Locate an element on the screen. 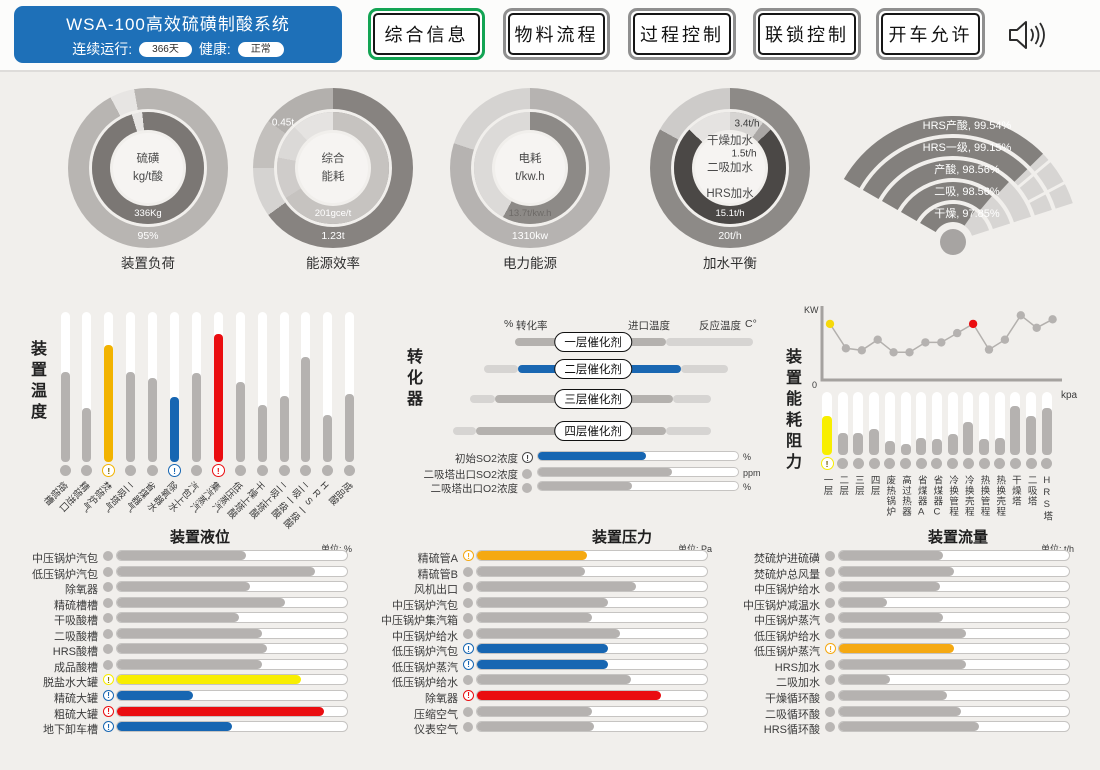 This screenshot has height=770, width=1100. donut-inner-ring-label: 201gce/t is located at coordinates (333, 213).